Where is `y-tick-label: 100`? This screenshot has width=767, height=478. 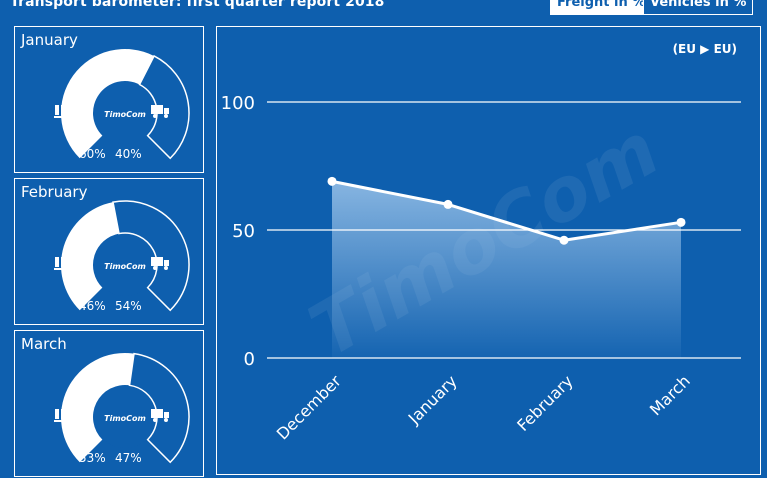
y-tick-label: 100 is located at coordinates (238, 103).